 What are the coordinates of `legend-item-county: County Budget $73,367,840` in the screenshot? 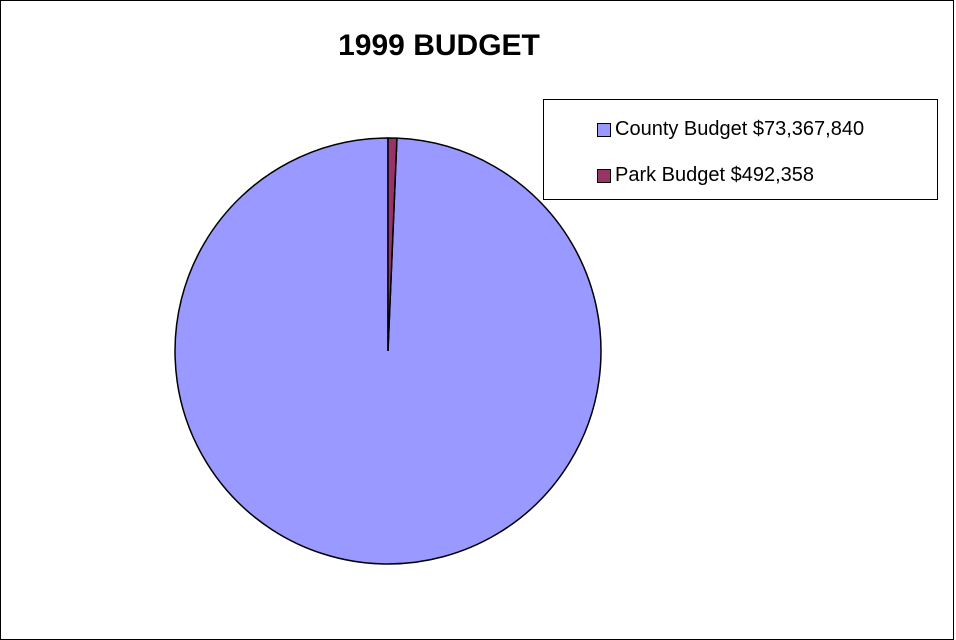 It's located at (730, 129).